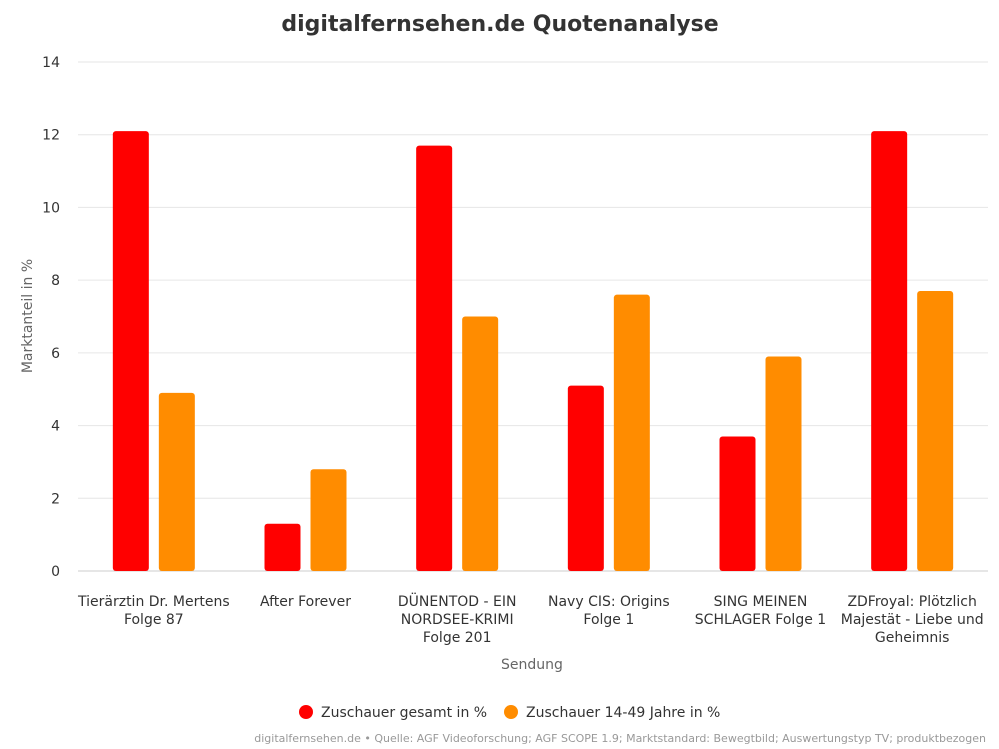 This screenshot has height=749, width=999. Describe the element at coordinates (154, 620) in the screenshot. I see `x-category-line: Folge 87` at that location.